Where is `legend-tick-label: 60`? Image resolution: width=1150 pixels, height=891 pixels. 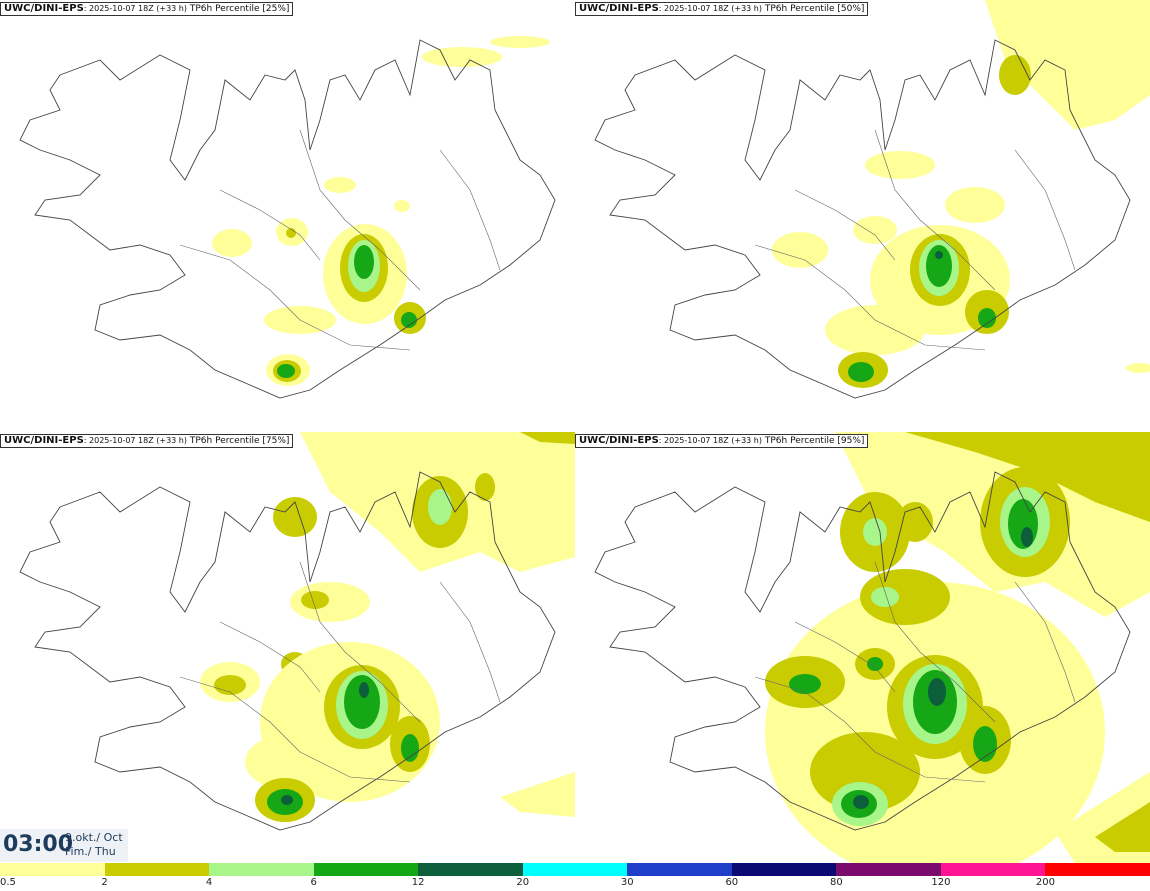 legend-tick-label: 60 is located at coordinates (732, 882).